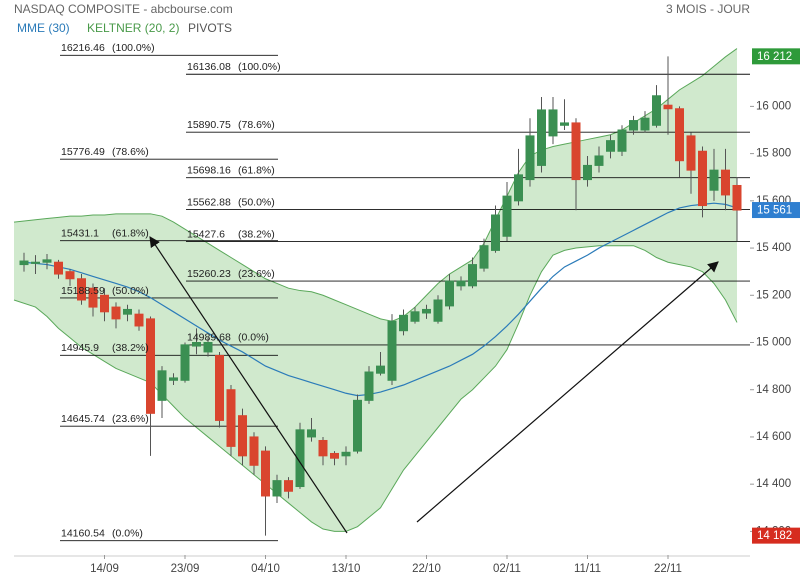 The image size is (800, 580). Describe the element at coordinates (83, 48) in the screenshot. I see `pivot-value: 16216.46` at that location.